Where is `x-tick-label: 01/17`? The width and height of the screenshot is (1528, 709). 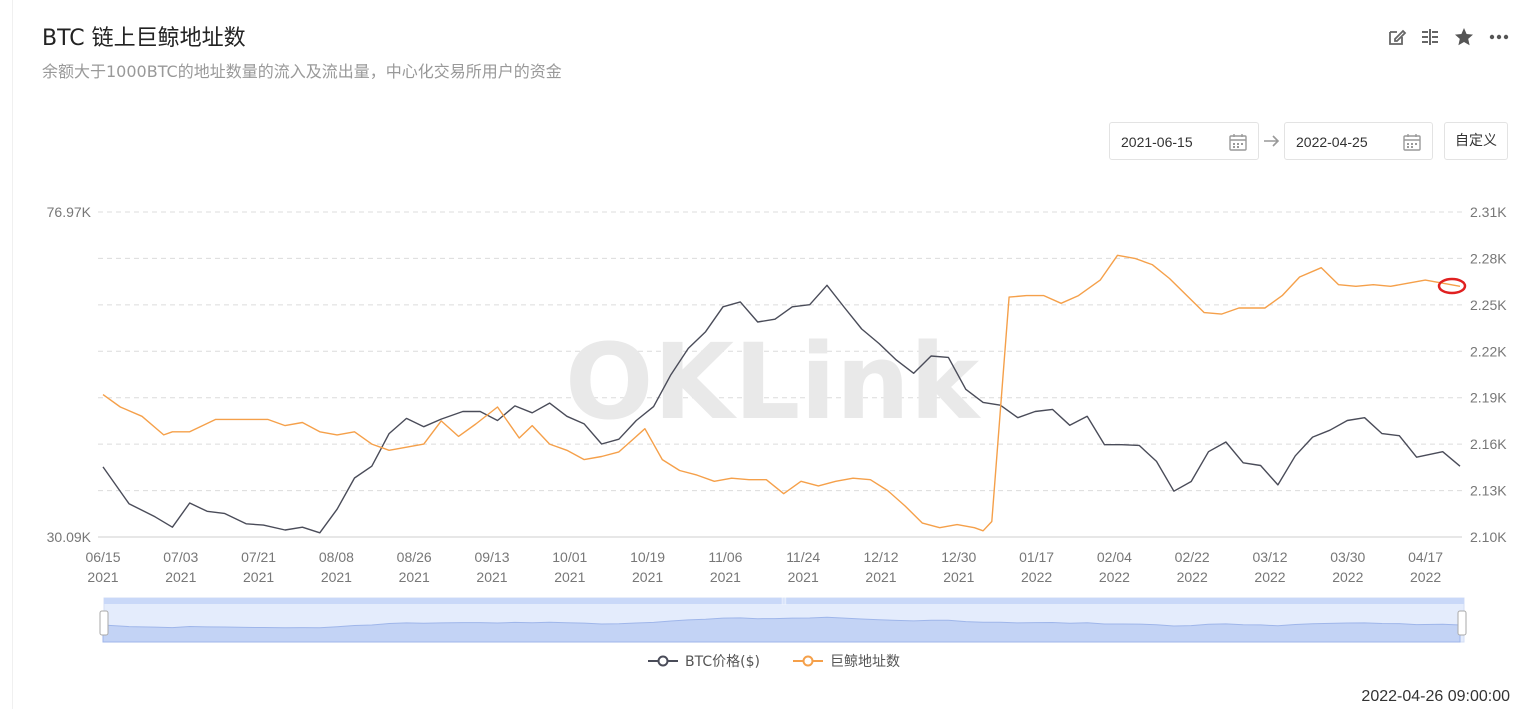
x-tick-label: 01/17 is located at coordinates (1036, 557).